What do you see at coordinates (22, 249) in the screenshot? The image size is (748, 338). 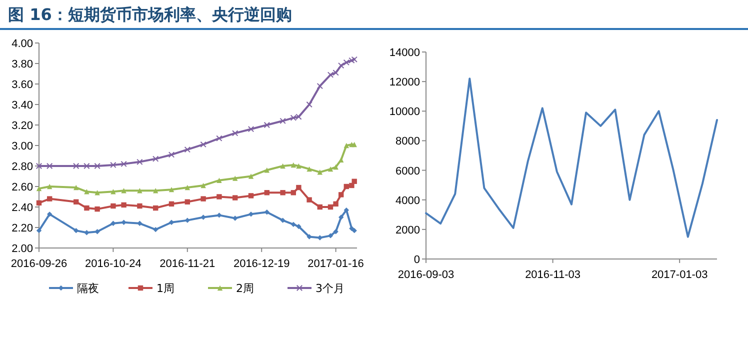 I see `y-tick-label: 2.00` at bounding box center [22, 249].